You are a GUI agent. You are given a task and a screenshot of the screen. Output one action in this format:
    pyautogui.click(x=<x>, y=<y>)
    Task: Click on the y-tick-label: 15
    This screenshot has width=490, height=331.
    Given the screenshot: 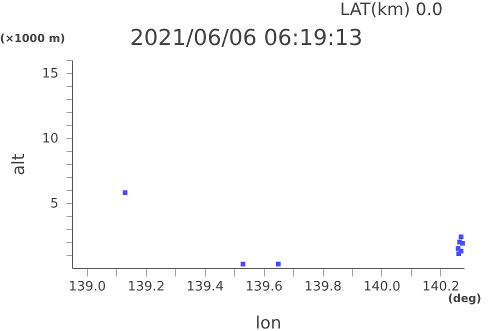 What is the action you would take?
    pyautogui.click(x=50, y=74)
    